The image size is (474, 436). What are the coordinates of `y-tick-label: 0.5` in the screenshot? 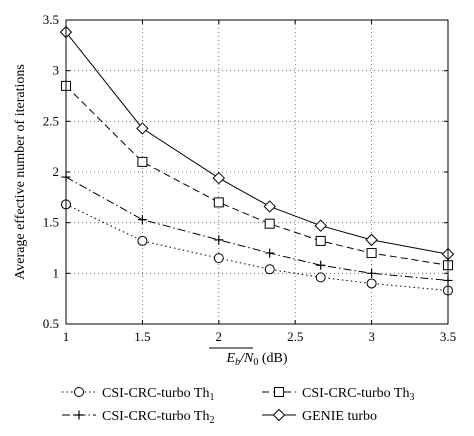 It's located at (51, 323).